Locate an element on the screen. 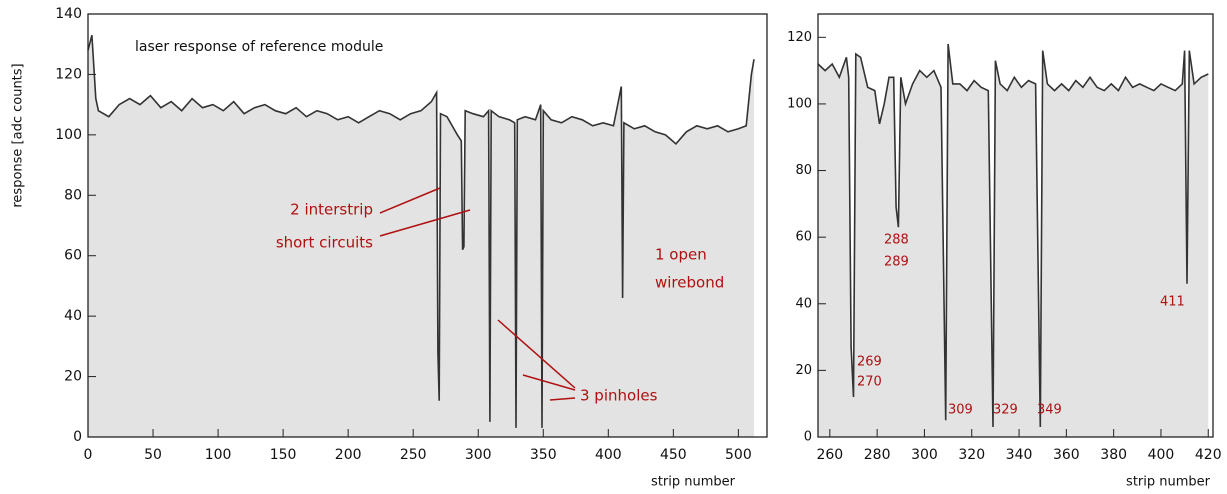  annotation: 329 is located at coordinates (1005, 410).